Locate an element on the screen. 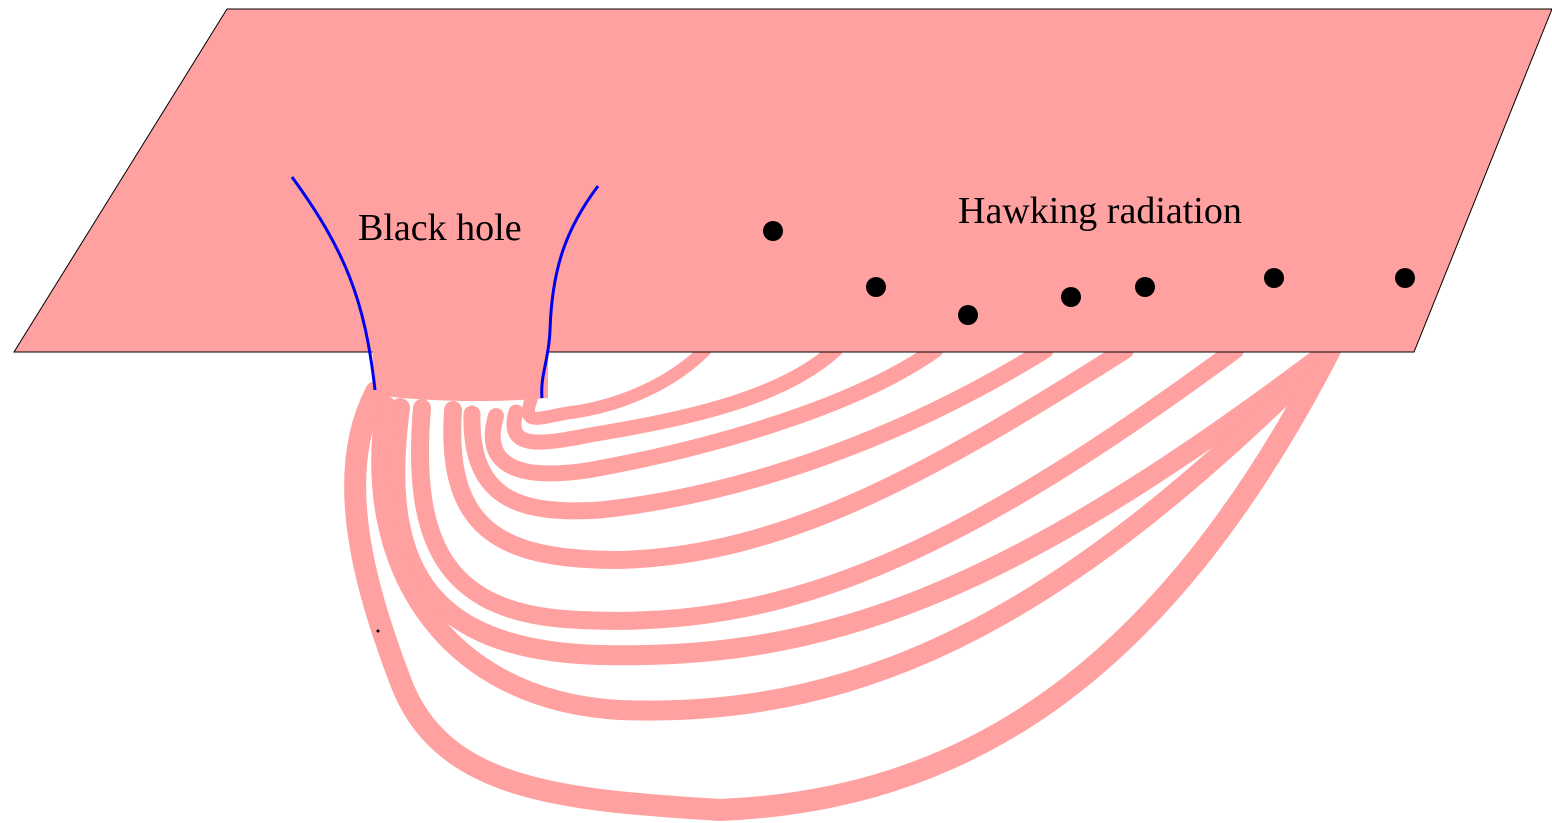 Image resolution: width=1552 pixels, height=823 pixels. horizon-left-line is located at coordinates (333, 283).